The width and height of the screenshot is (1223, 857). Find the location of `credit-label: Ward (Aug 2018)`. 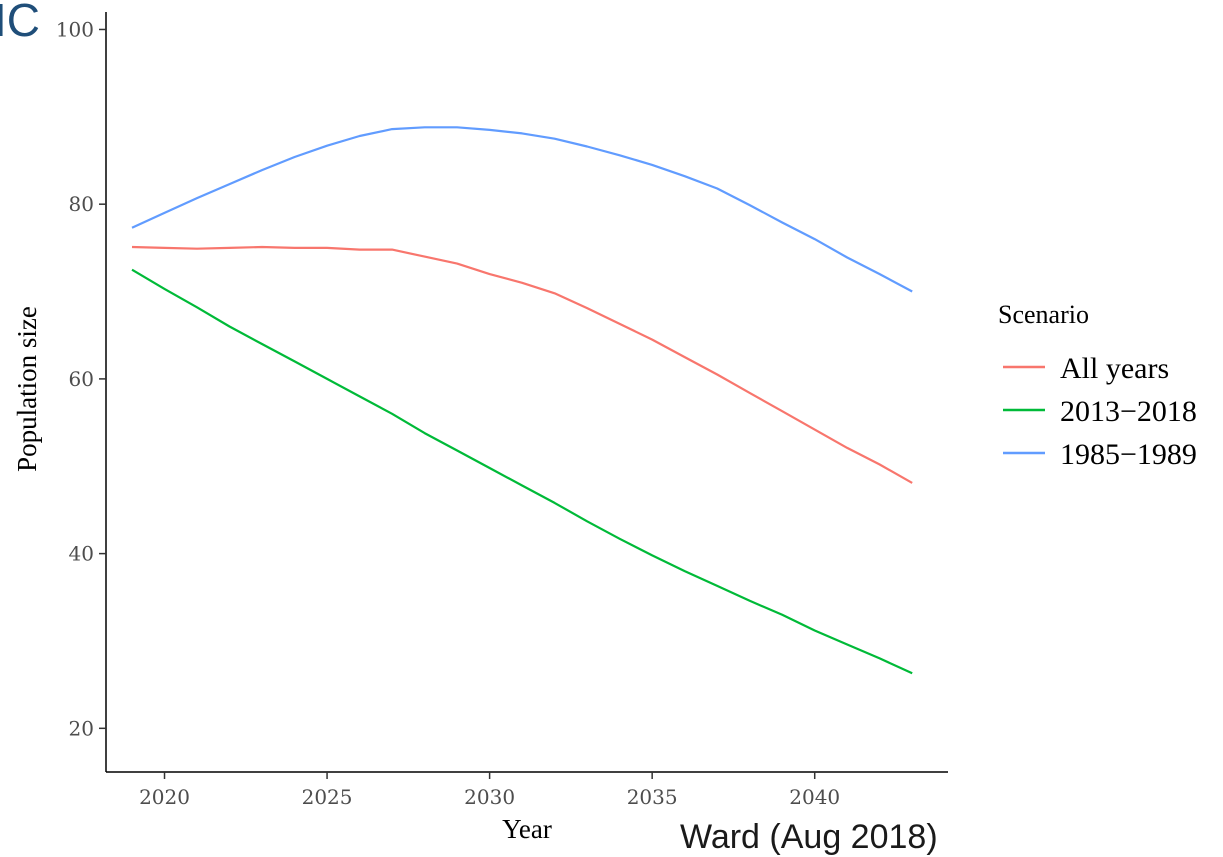

credit-label: Ward (Aug 2018) is located at coordinates (809, 837).